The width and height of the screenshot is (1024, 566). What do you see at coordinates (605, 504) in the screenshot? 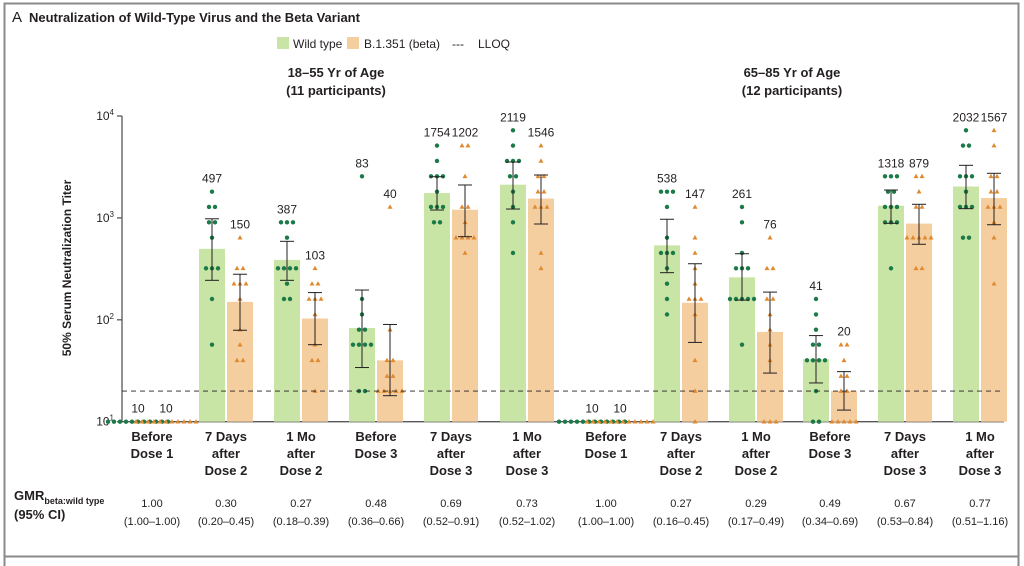
I see `gmr-value: 1.00` at bounding box center [605, 504].